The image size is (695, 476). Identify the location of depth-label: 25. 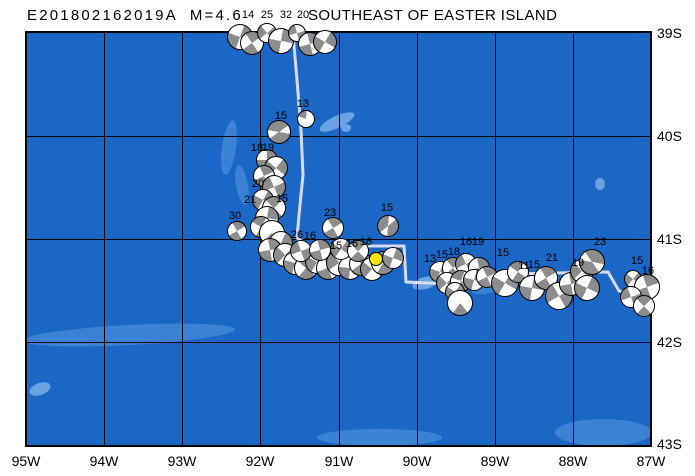
(267, 15).